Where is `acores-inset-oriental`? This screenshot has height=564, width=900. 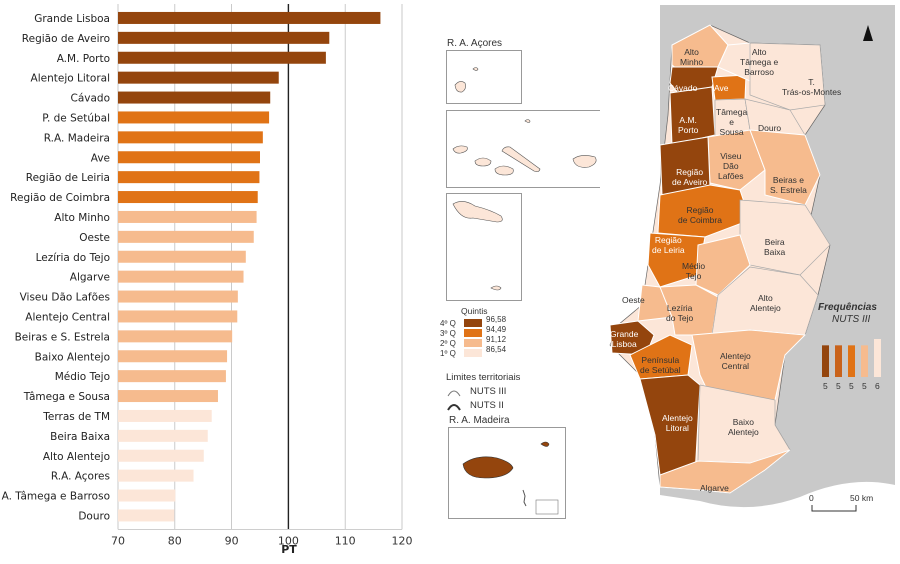
acores-inset-oriental is located at coordinates (484, 247).